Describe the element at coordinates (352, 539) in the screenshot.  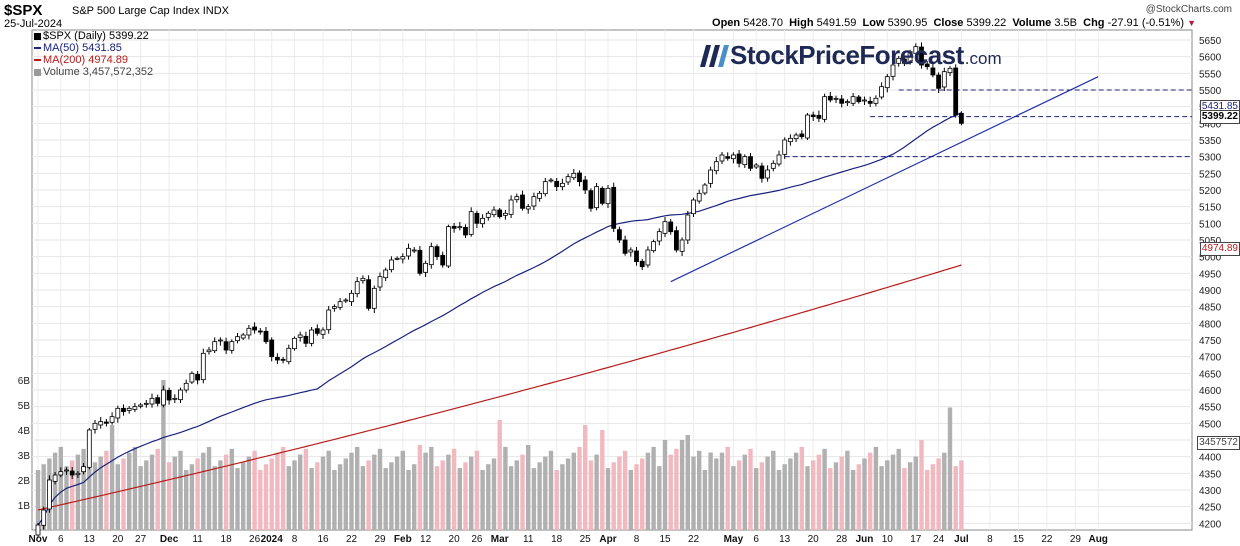
I see `date-tick-label: 22` at that location.